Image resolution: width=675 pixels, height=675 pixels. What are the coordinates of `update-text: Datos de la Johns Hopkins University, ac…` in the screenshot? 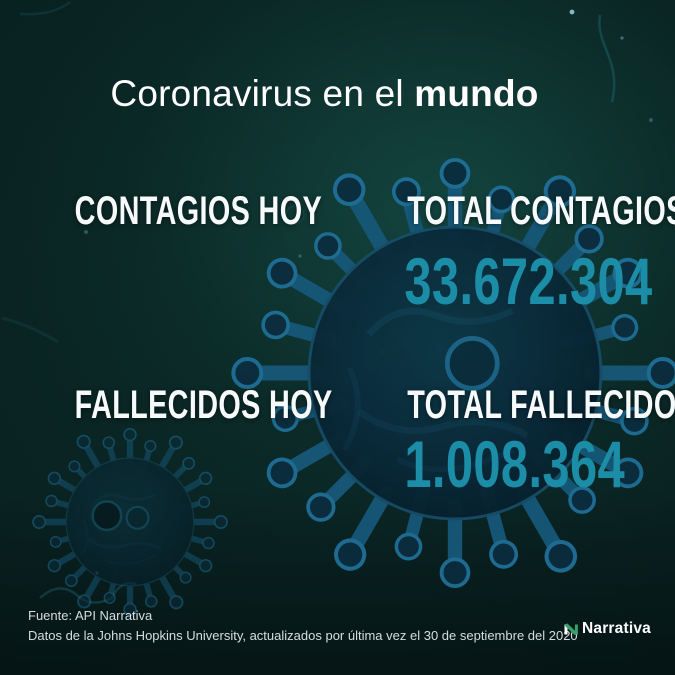 It's located at (303, 635).